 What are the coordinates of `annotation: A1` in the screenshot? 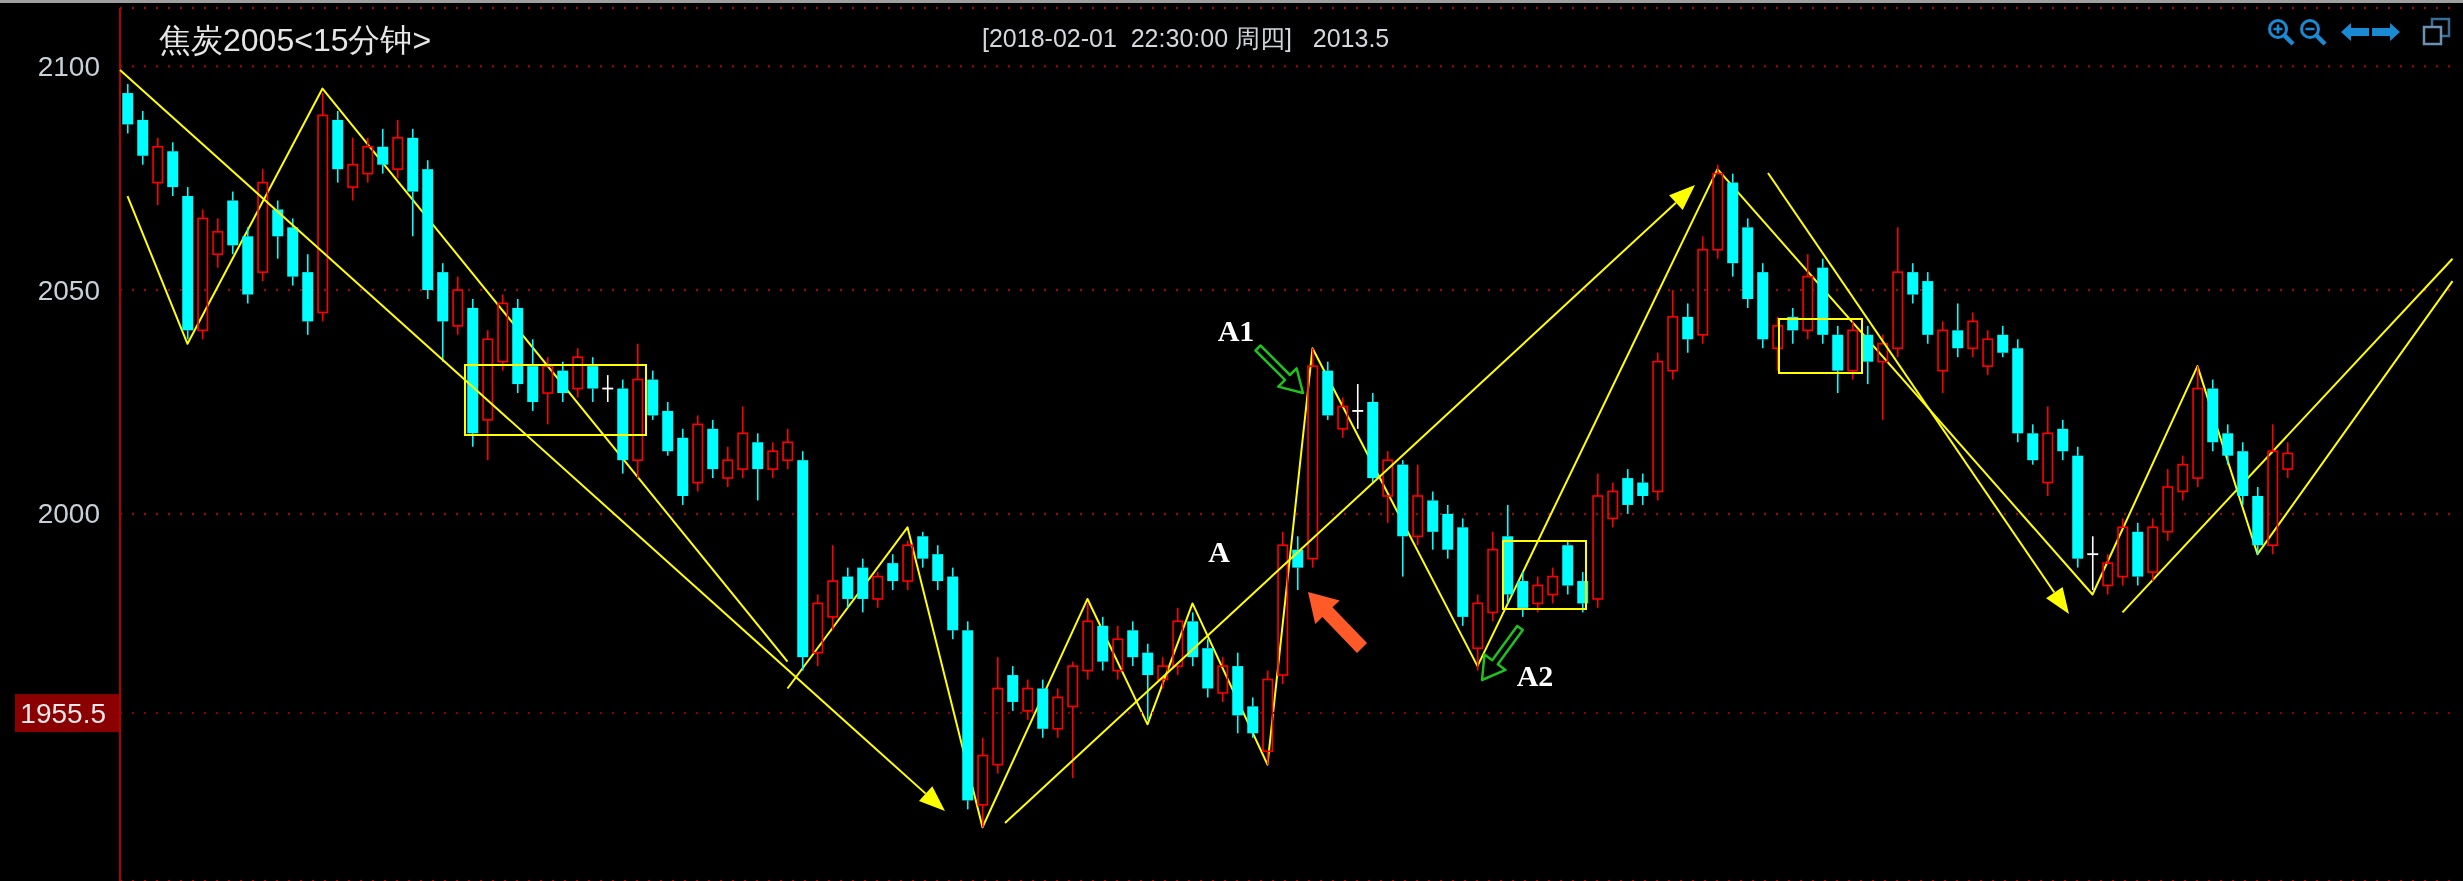 It's located at (1236, 330).